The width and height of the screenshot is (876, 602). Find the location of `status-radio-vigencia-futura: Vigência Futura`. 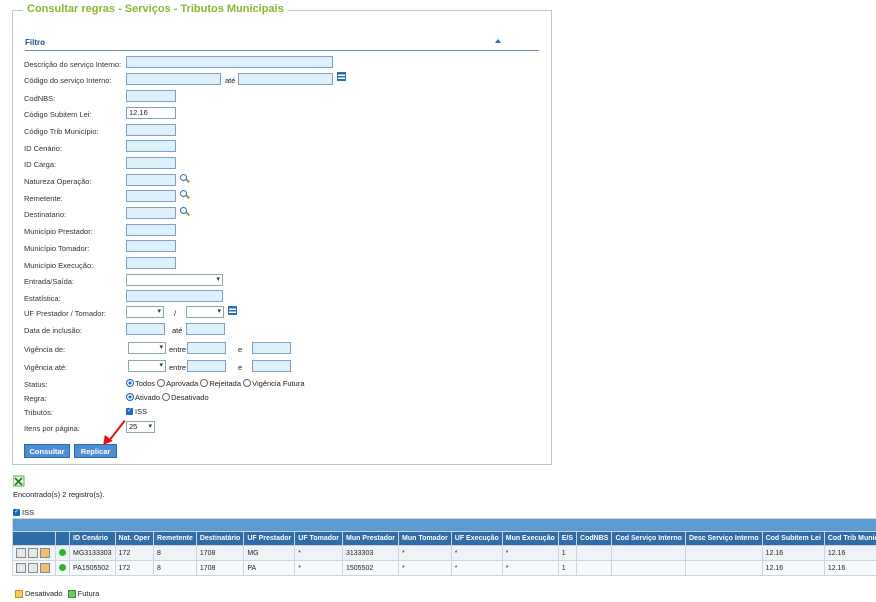

status-radio-vigencia-futura: Vigência Futura is located at coordinates (274, 383).